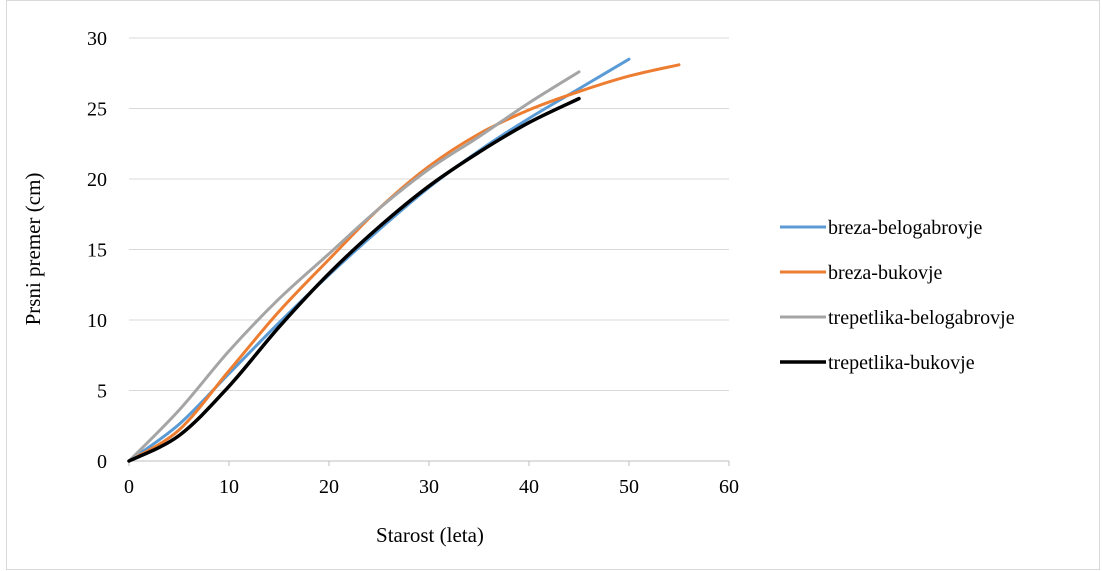  I want to click on legend-item: trepetlika-bukovje, so click(877, 363).